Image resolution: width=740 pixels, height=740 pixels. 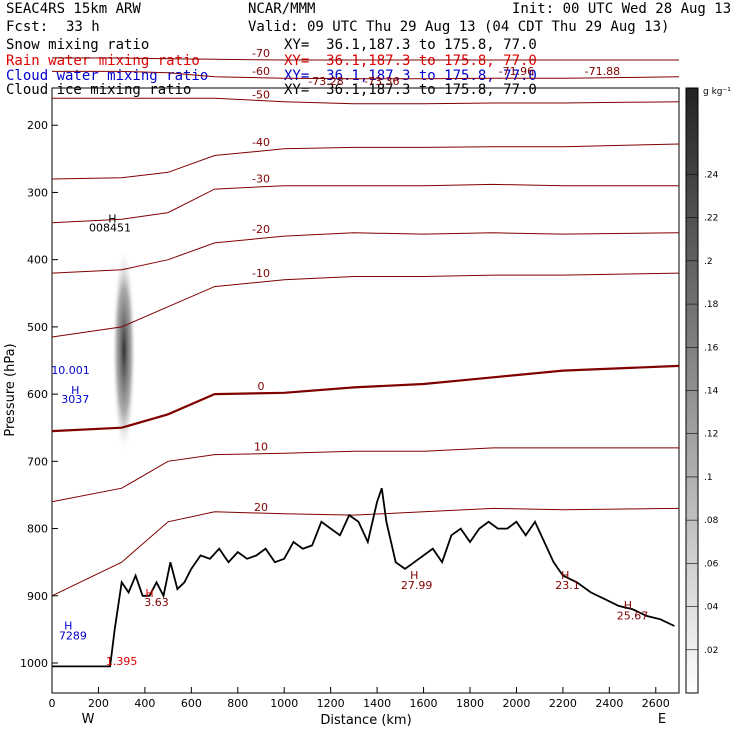 I want to click on colorbar-tick-label-5: .12, so click(x=711, y=435).